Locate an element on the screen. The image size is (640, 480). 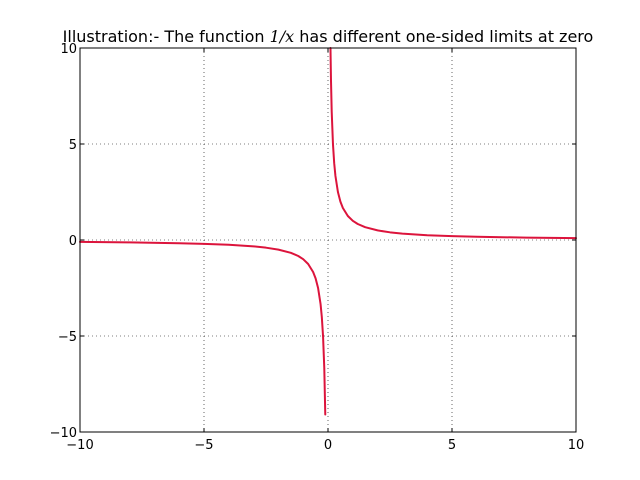
x-tick-labels: −10 −5 0 5 10 is located at coordinates (325, 445).